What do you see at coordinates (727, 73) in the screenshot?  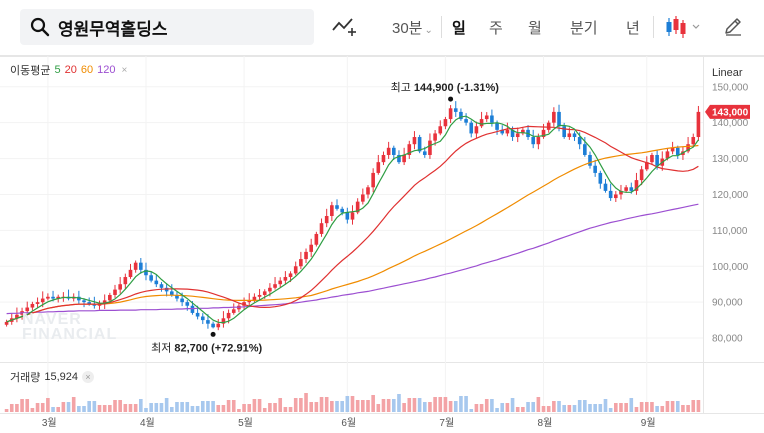 I see `scale-type: Linear` at bounding box center [727, 73].